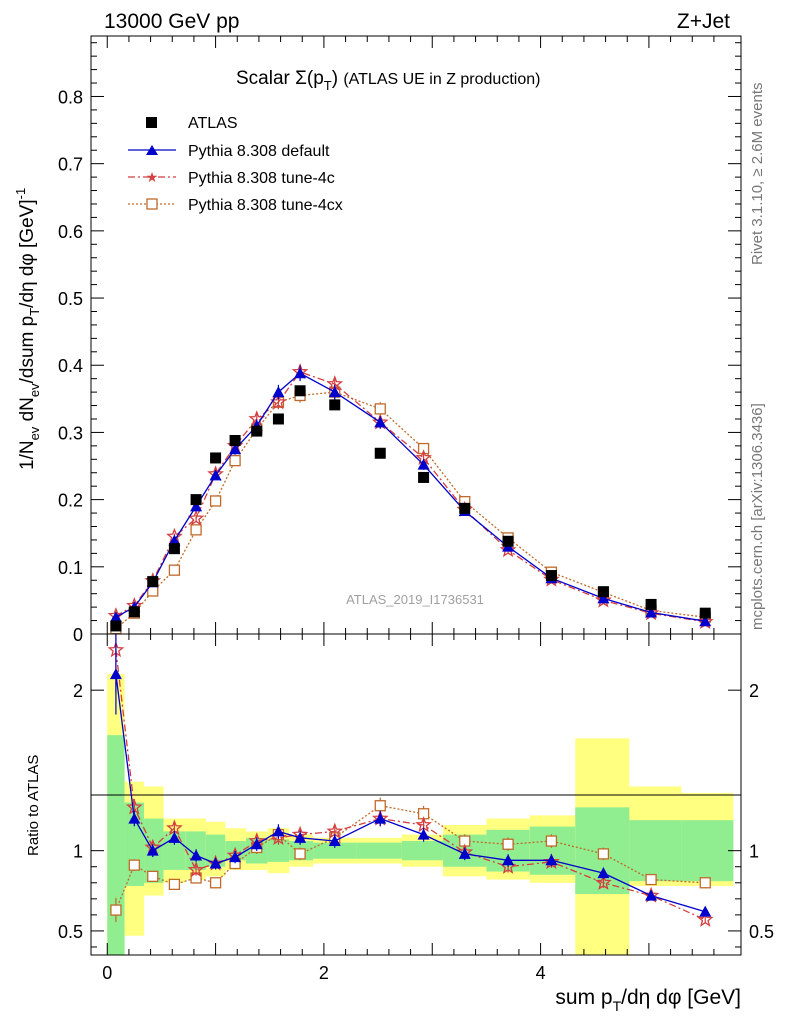  I want to click on ratio-y-tick-label-right: 1, so click(754, 852).